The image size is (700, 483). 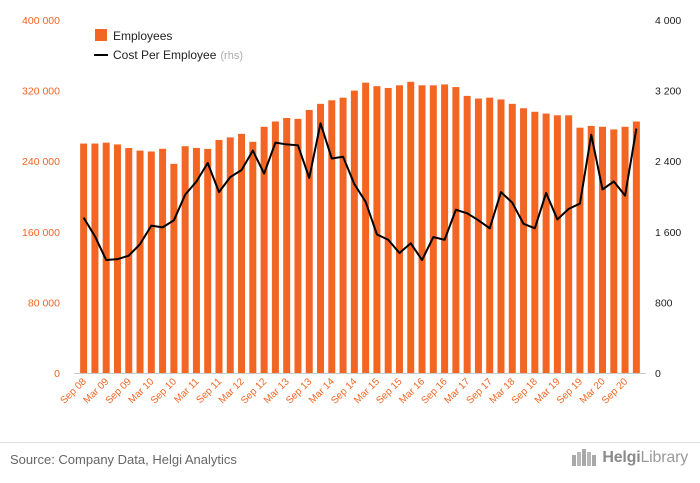 What do you see at coordinates (44, 303) in the screenshot?
I see `left-tick-label: 80 000` at bounding box center [44, 303].